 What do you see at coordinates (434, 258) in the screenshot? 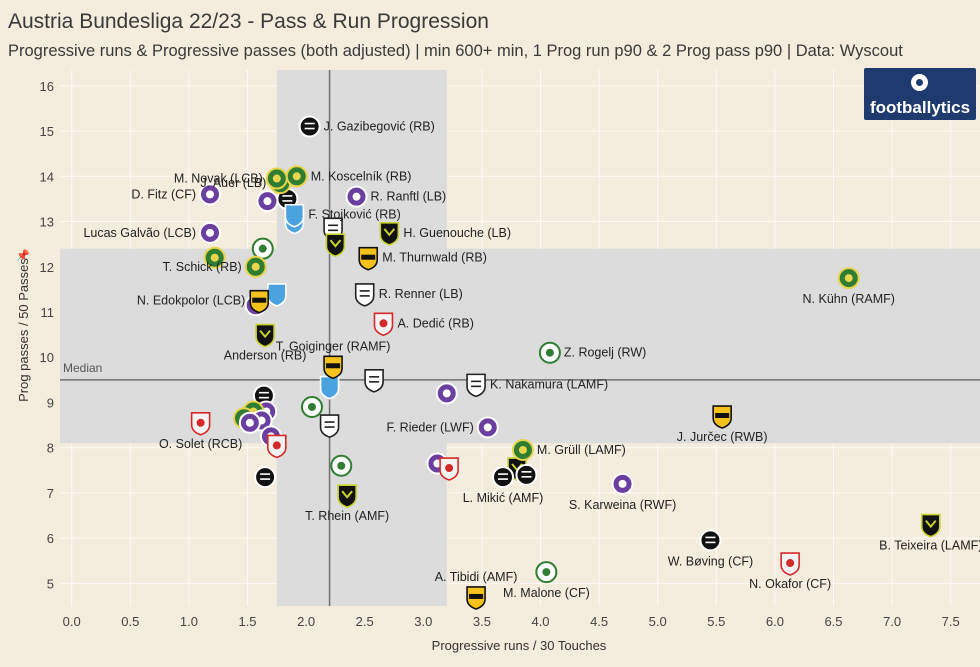
I see `point-label: M. Thurnwald (RB)` at bounding box center [434, 258].